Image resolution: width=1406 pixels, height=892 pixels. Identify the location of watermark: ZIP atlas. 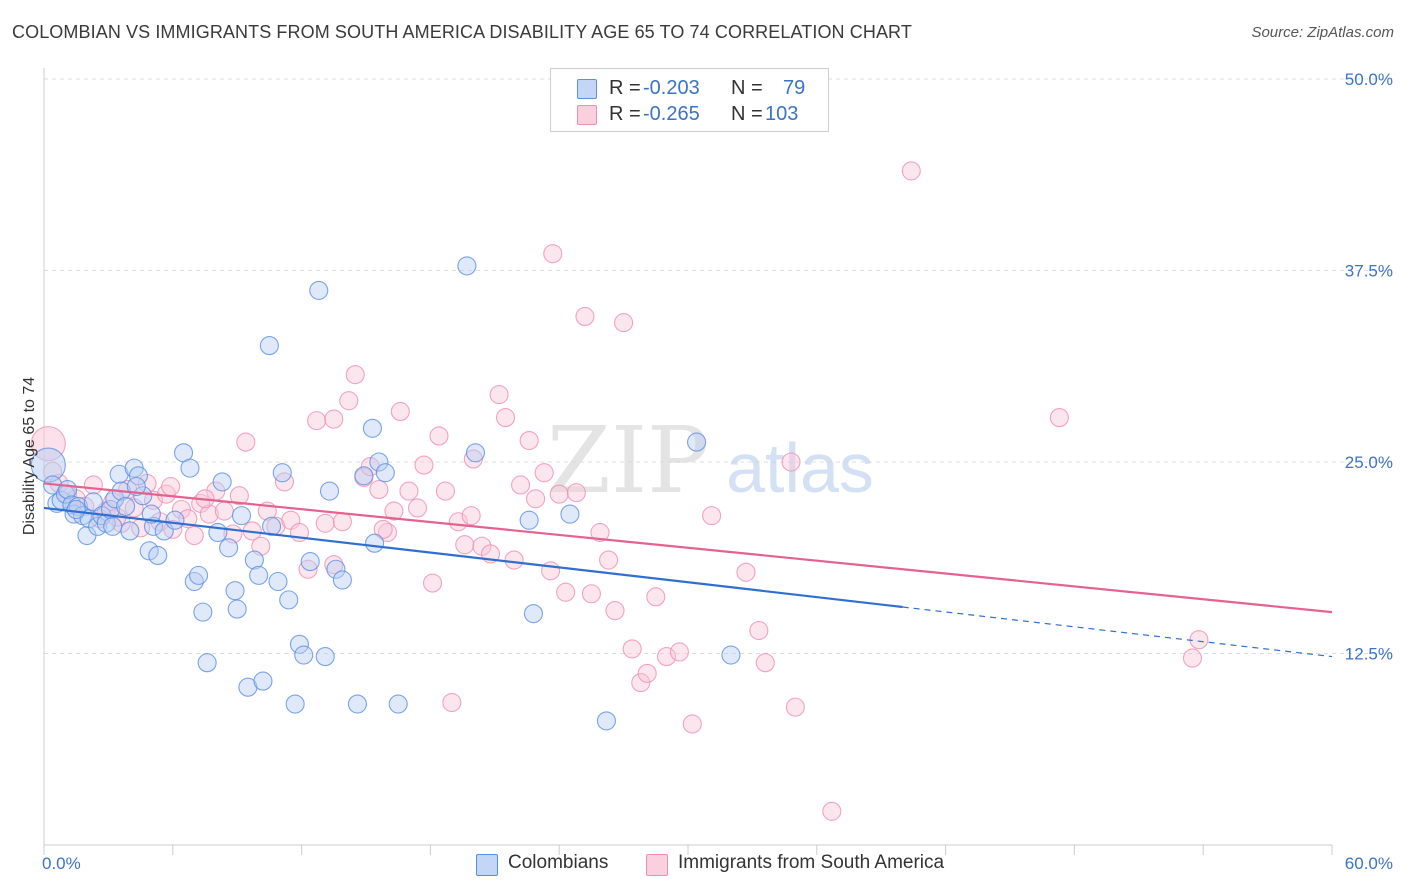
(710, 460).